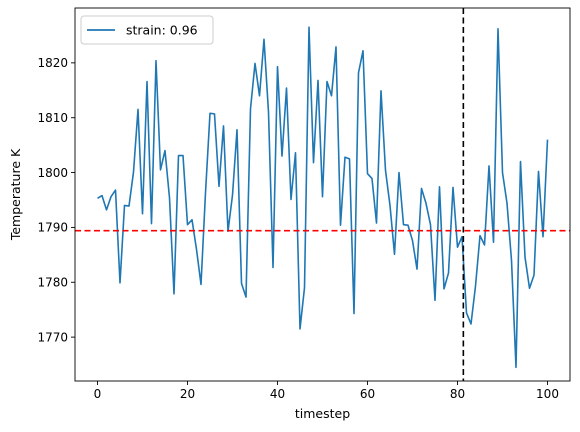  I want to click on y-tick-label: 1770, so click(52, 337).